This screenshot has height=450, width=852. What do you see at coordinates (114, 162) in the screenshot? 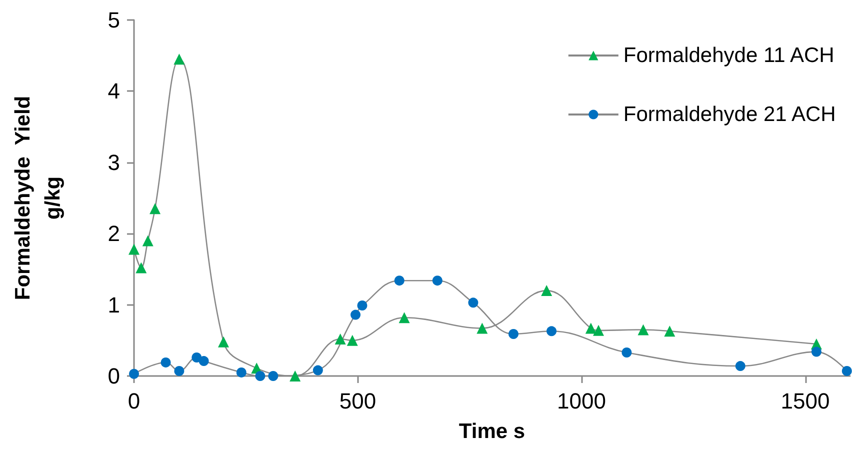
I see `y-tick-label: 3` at bounding box center [114, 162].